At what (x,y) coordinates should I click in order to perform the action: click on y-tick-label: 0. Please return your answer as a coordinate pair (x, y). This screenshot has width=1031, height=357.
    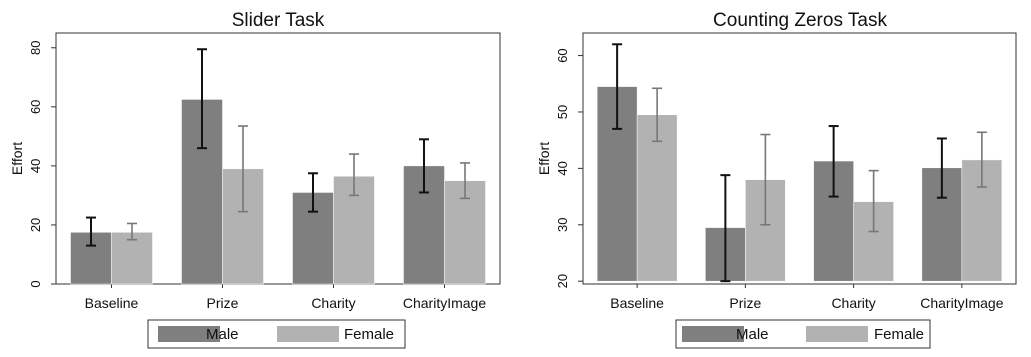
    Looking at the image, I should click on (35, 283).